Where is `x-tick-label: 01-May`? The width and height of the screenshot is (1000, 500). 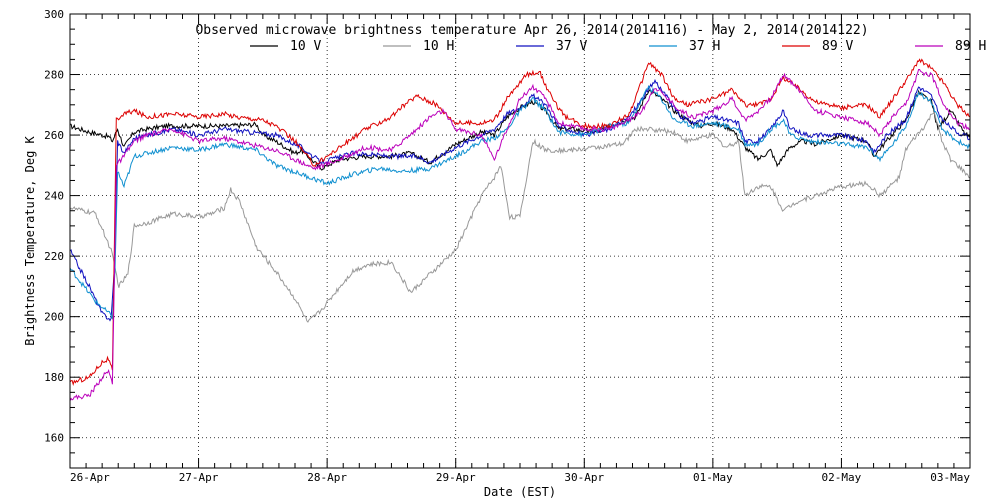 x-tick-label: 01-May is located at coordinates (713, 477).